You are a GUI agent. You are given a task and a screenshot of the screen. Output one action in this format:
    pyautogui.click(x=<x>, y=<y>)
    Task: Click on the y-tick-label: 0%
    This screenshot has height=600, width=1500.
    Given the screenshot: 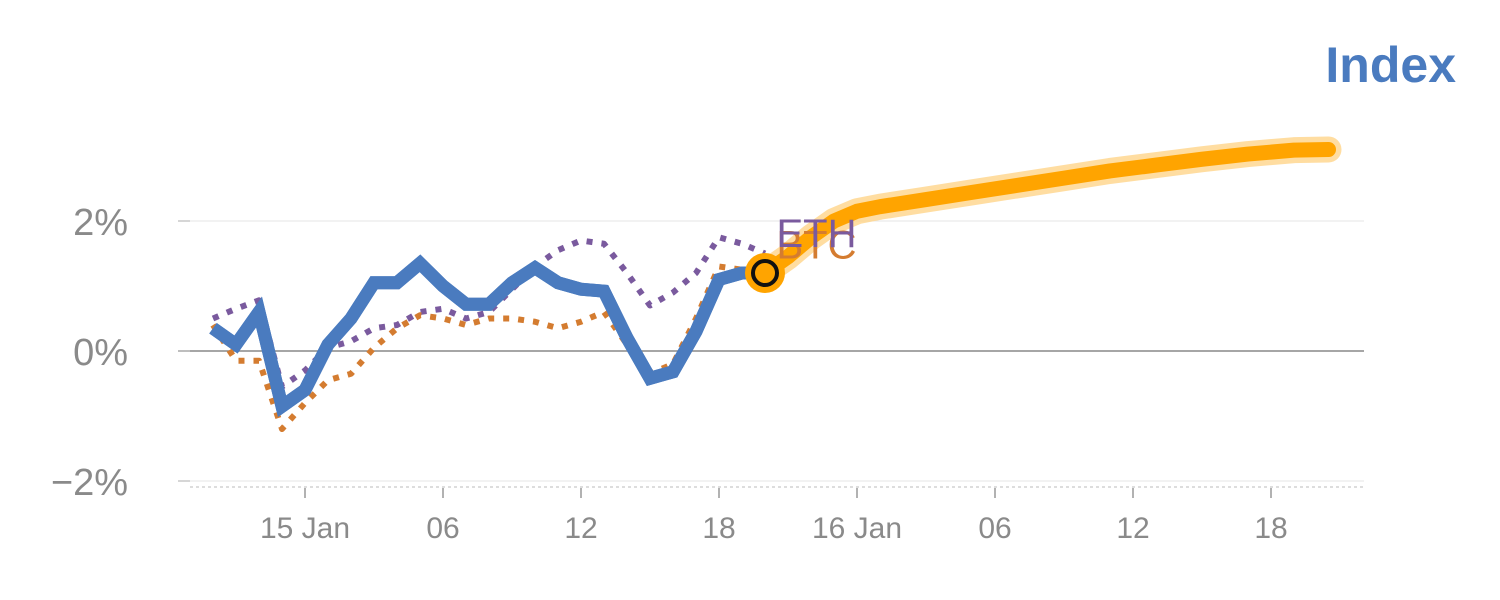 What is the action you would take?
    pyautogui.click(x=100, y=353)
    